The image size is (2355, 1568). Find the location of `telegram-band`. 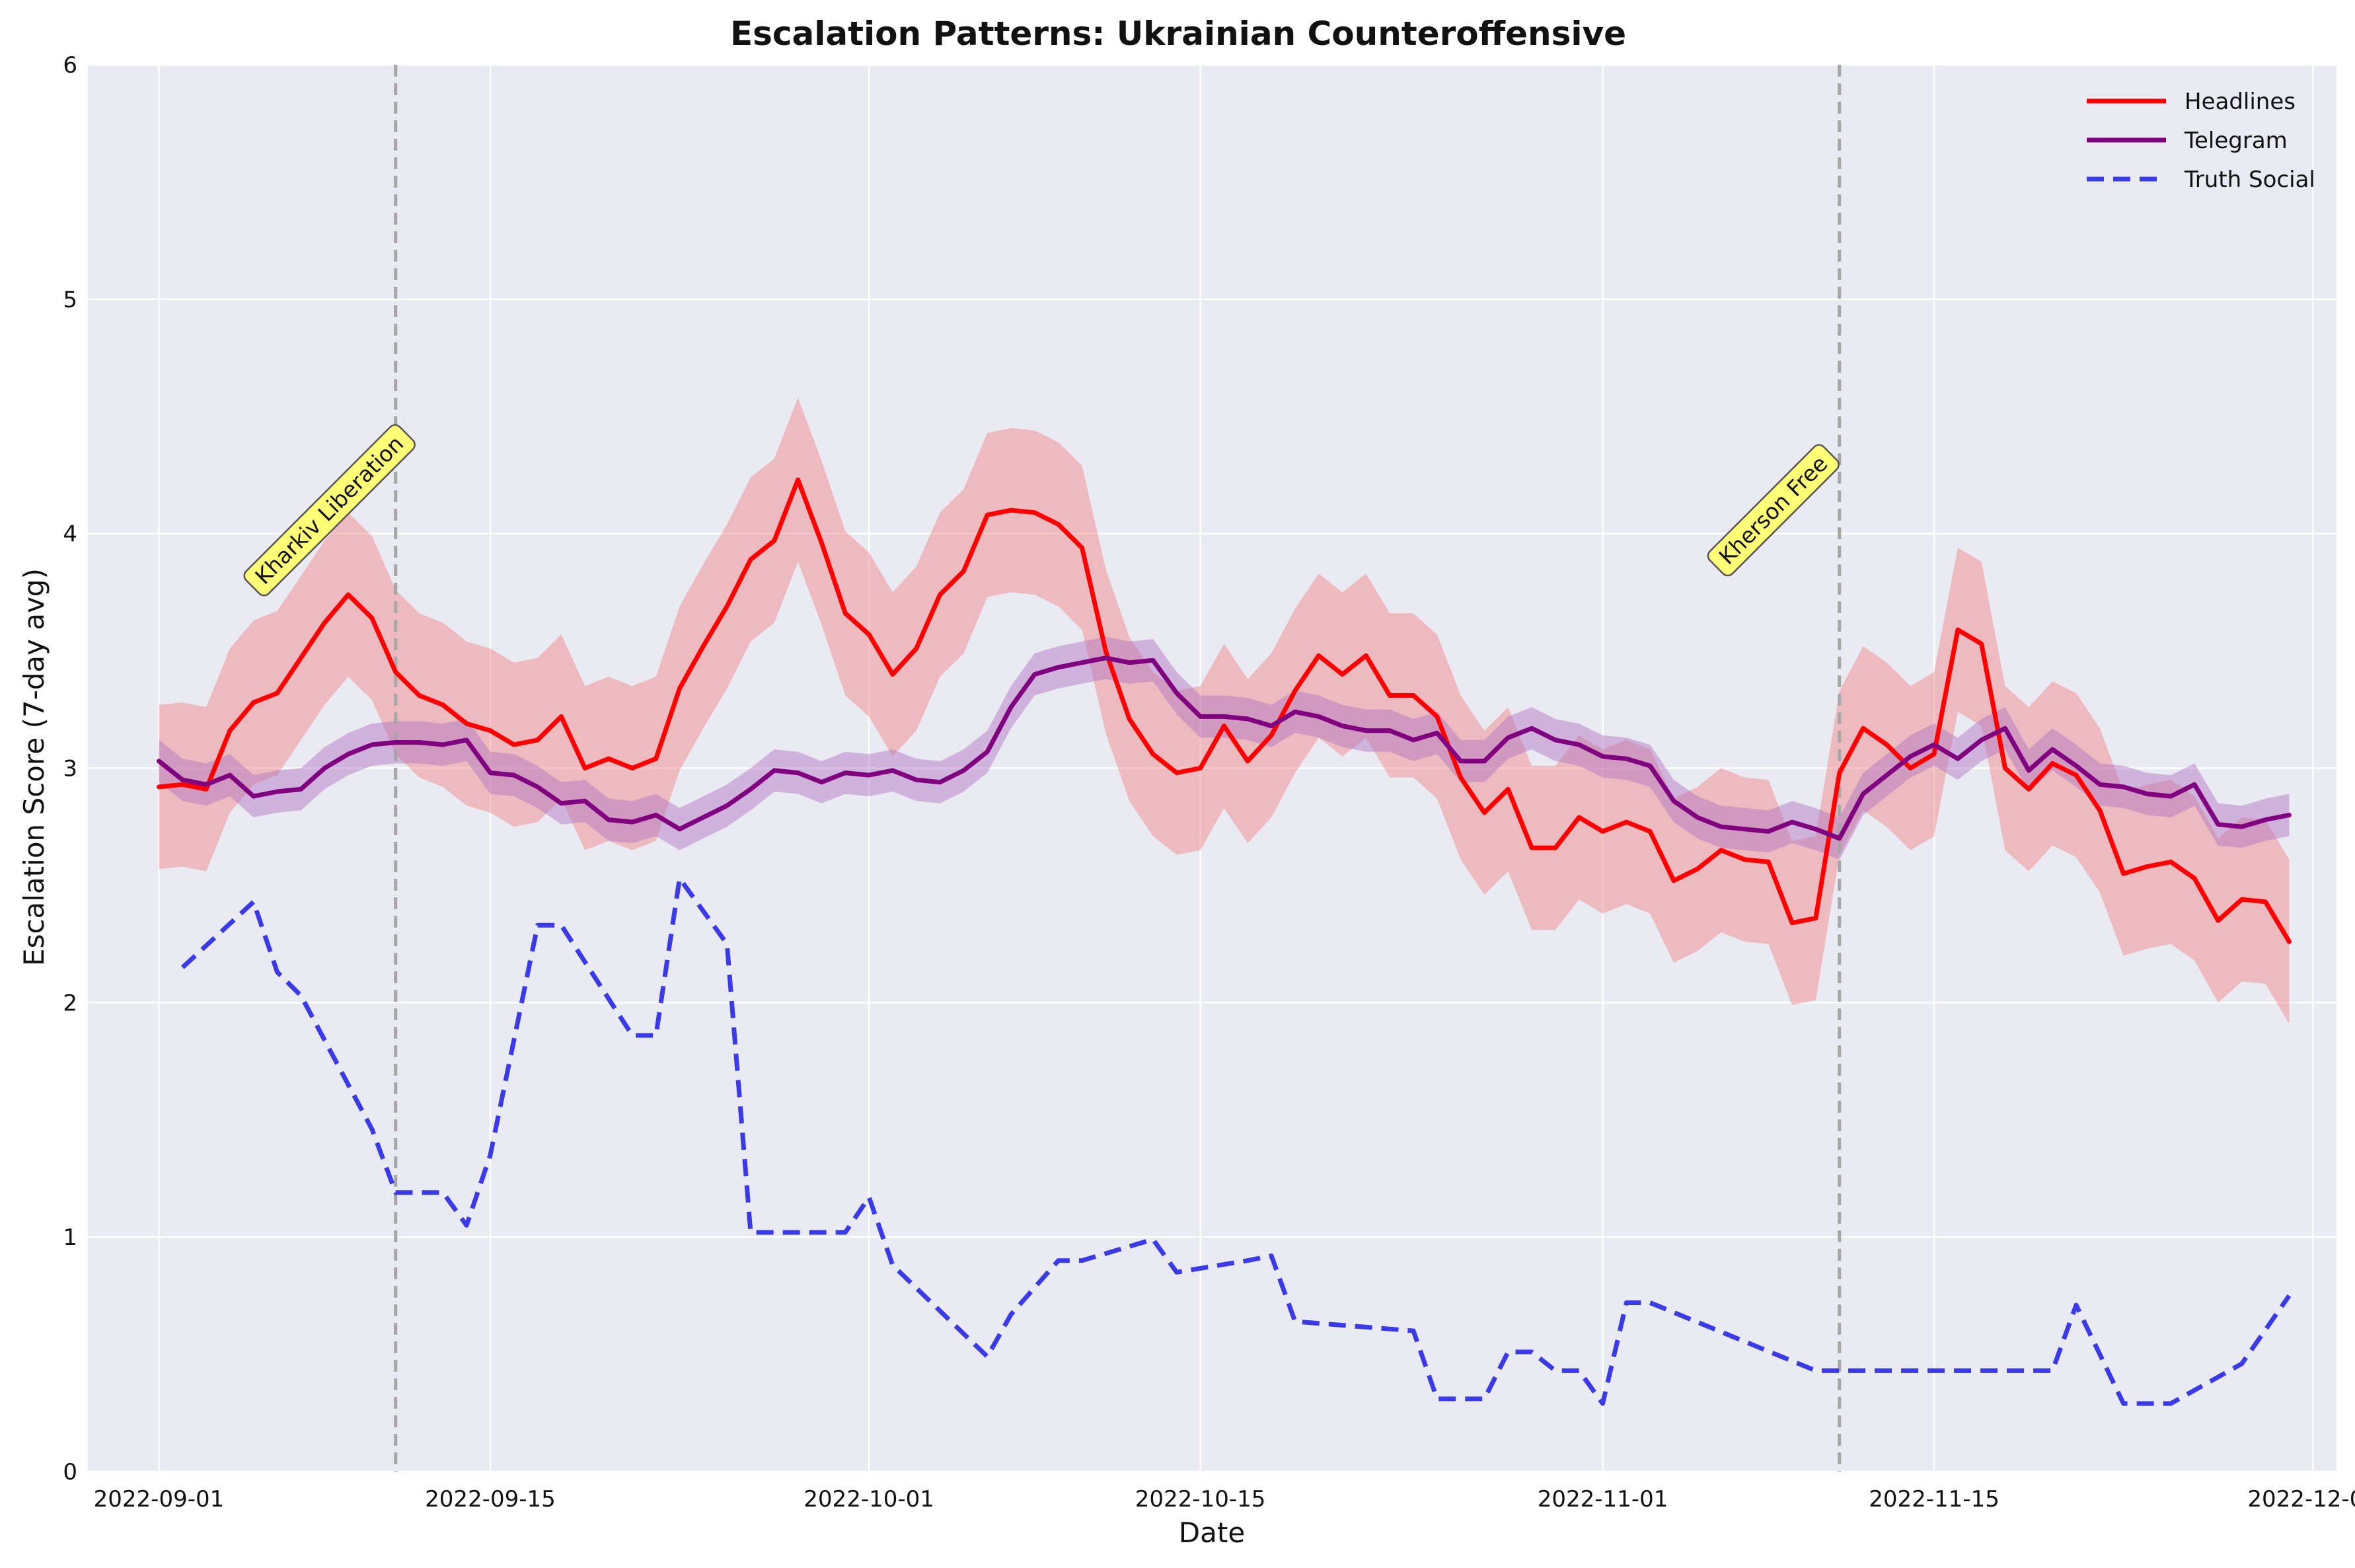

telegram-band is located at coordinates (1225, 748).